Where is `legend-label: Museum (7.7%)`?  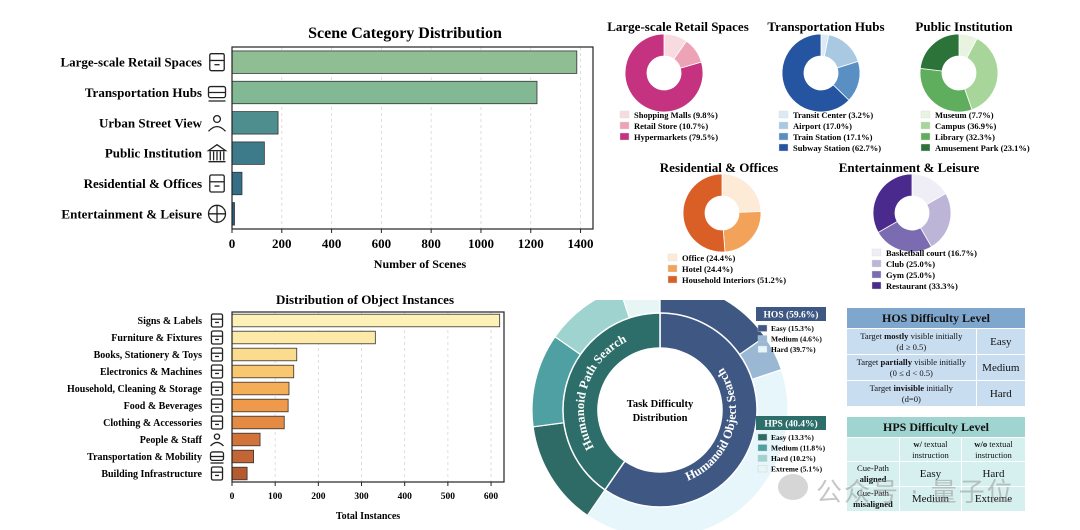 legend-label: Museum (7.7%) is located at coordinates (964, 115).